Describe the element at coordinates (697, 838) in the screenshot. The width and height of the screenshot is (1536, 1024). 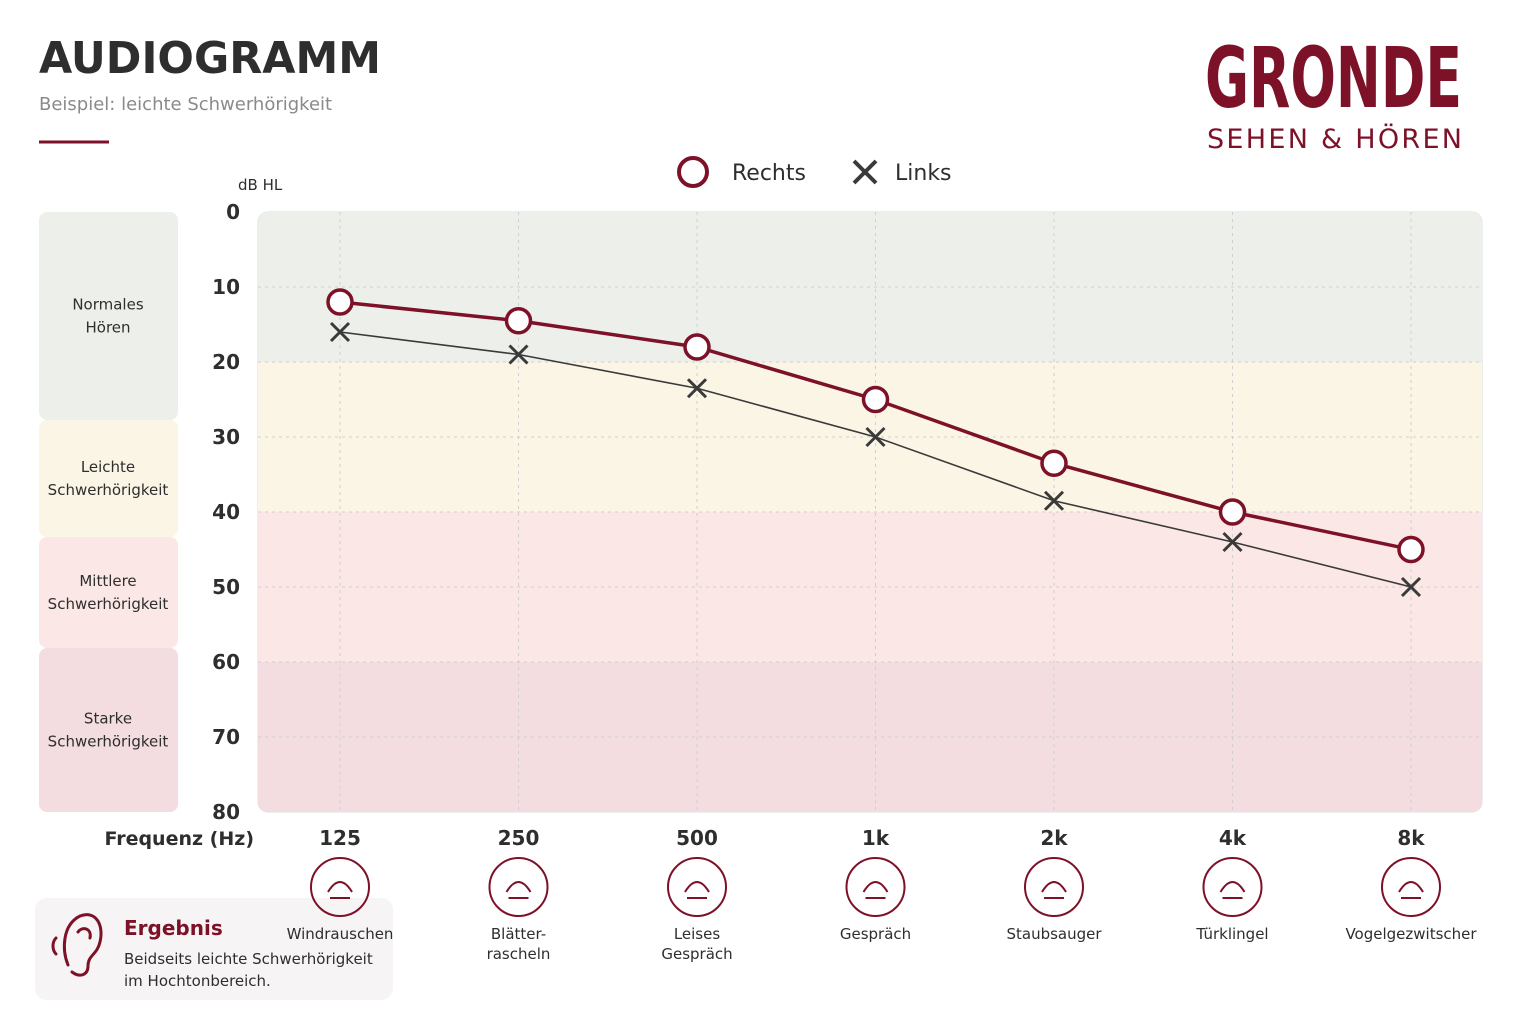
I see `x-tick-label: 500` at that location.